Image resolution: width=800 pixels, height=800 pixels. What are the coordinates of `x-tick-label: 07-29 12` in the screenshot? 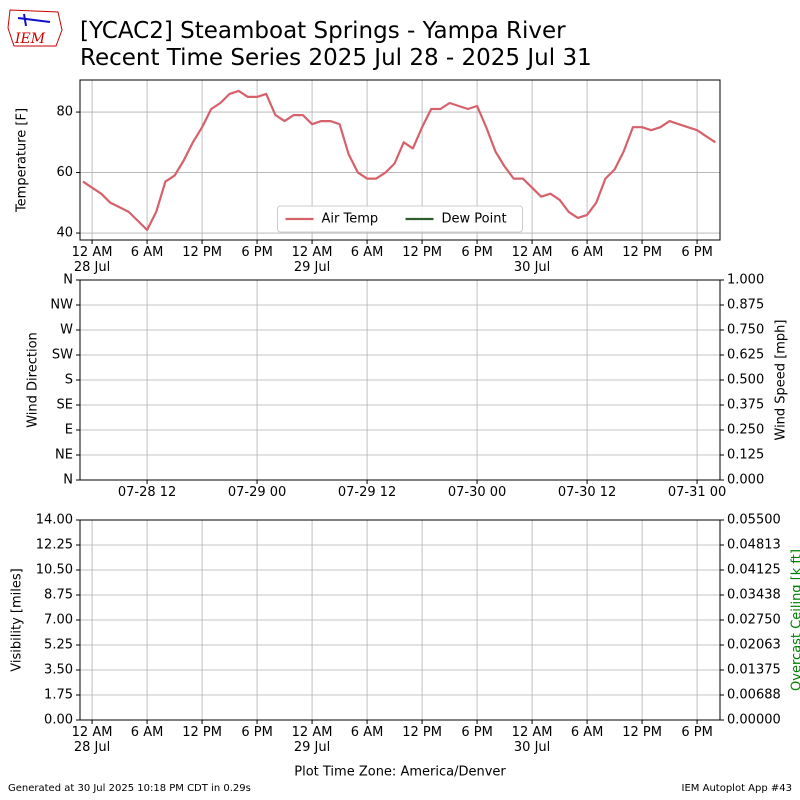 It's located at (367, 492).